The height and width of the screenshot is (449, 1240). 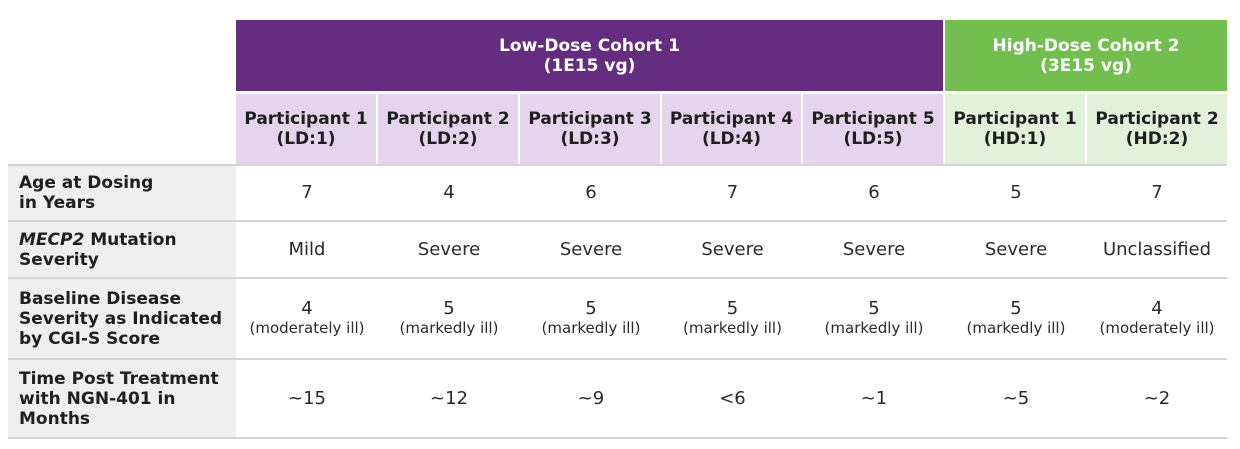 What do you see at coordinates (873, 119) in the screenshot?
I see `participant-name: Participant 5` at bounding box center [873, 119].